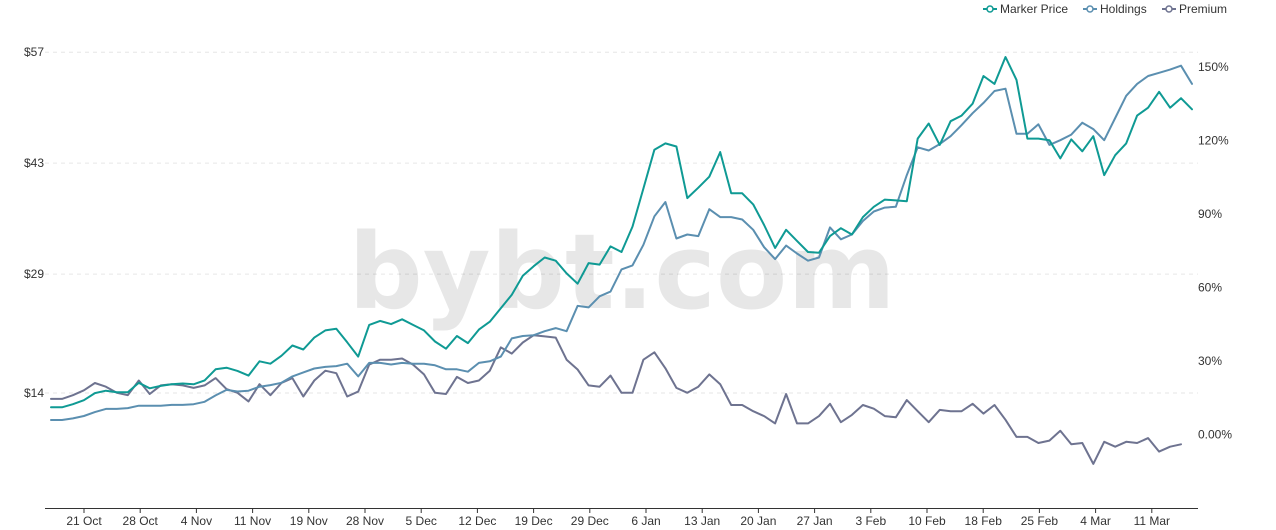  I want to click on y-right-tick-label: 30%, so click(1210, 361).